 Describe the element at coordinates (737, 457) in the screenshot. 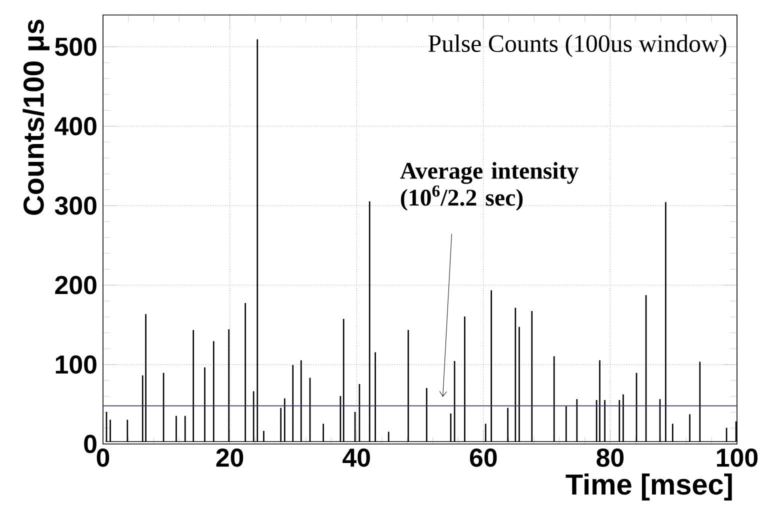

I see `x-tick-label: 100` at that location.